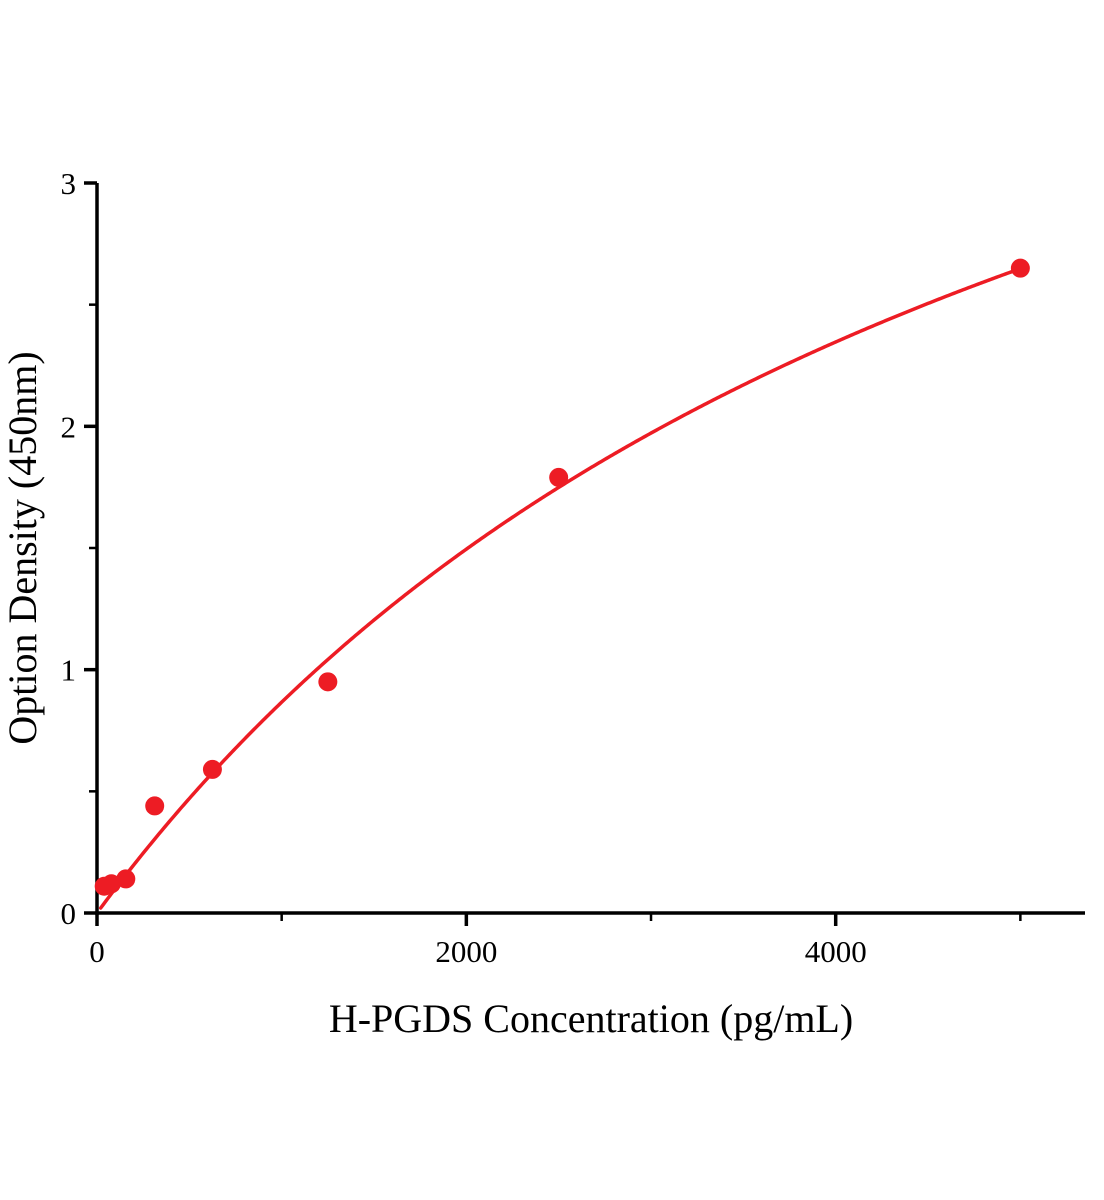  Describe the element at coordinates (466, 951) in the screenshot. I see `x-tick-label: 2000` at that location.